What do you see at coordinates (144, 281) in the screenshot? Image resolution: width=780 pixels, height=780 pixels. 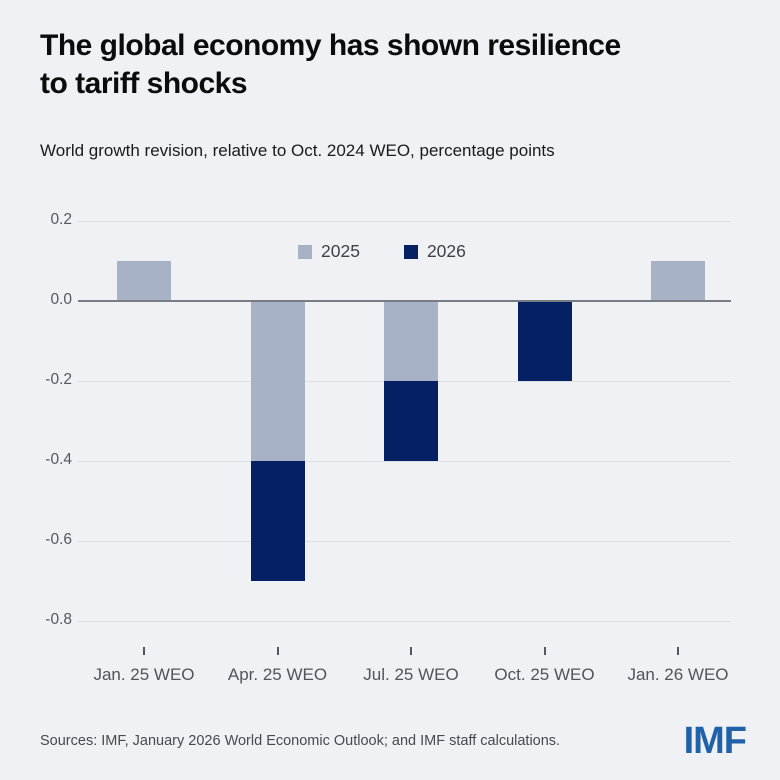 I see `bar-segment-2025-jan-25-weo` at bounding box center [144, 281].